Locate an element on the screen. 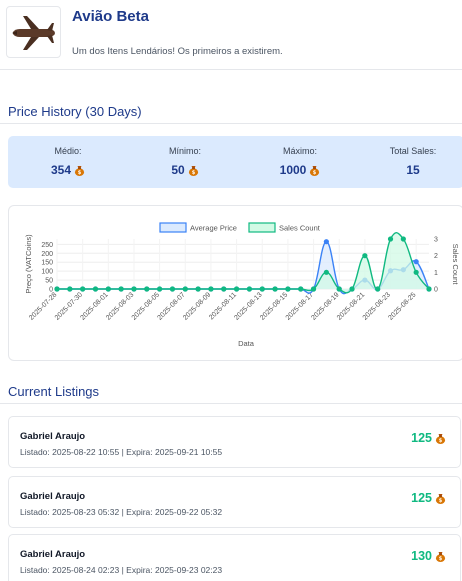  y-tick-label: 50 is located at coordinates (49, 281).